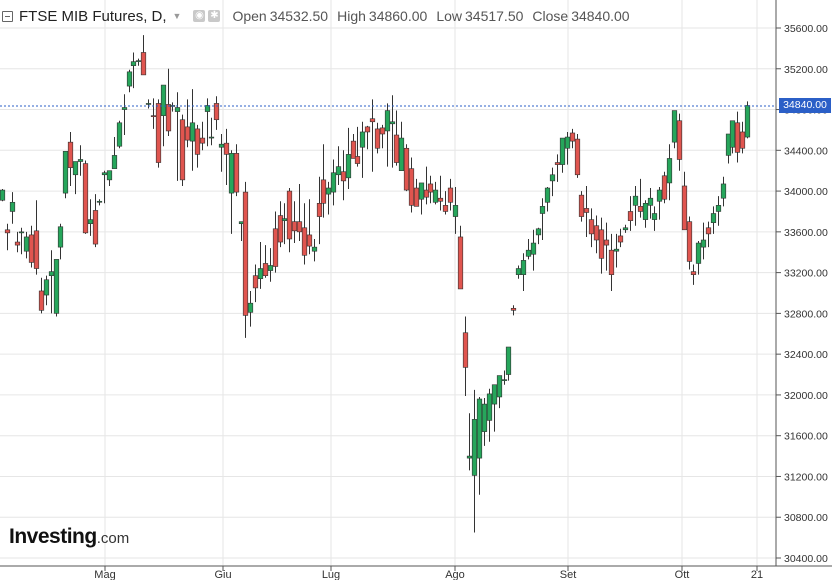 The width and height of the screenshot is (832, 580). What do you see at coordinates (177, 16) in the screenshot?
I see `chevron-down-icon: ▼` at bounding box center [177, 16].